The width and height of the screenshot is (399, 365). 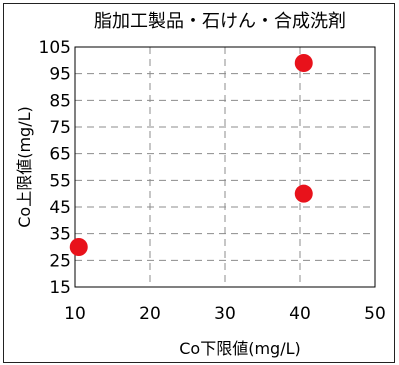 I want to click on x-tick-labels: 10 20 30 40 50, so click(x=225, y=314).